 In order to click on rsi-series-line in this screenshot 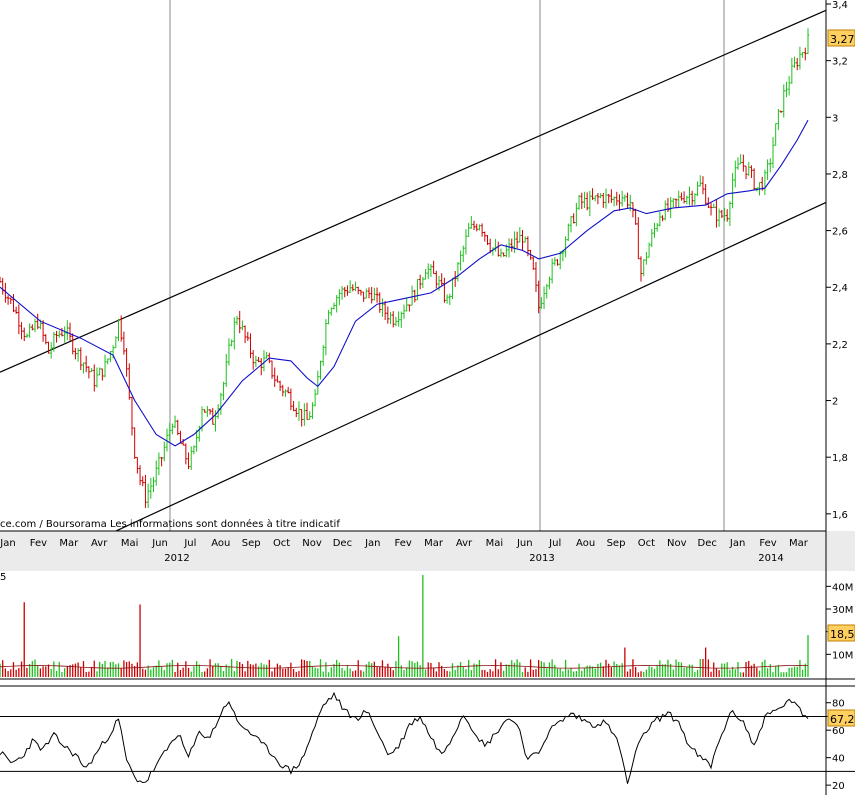, I will do `click(404, 737)`.